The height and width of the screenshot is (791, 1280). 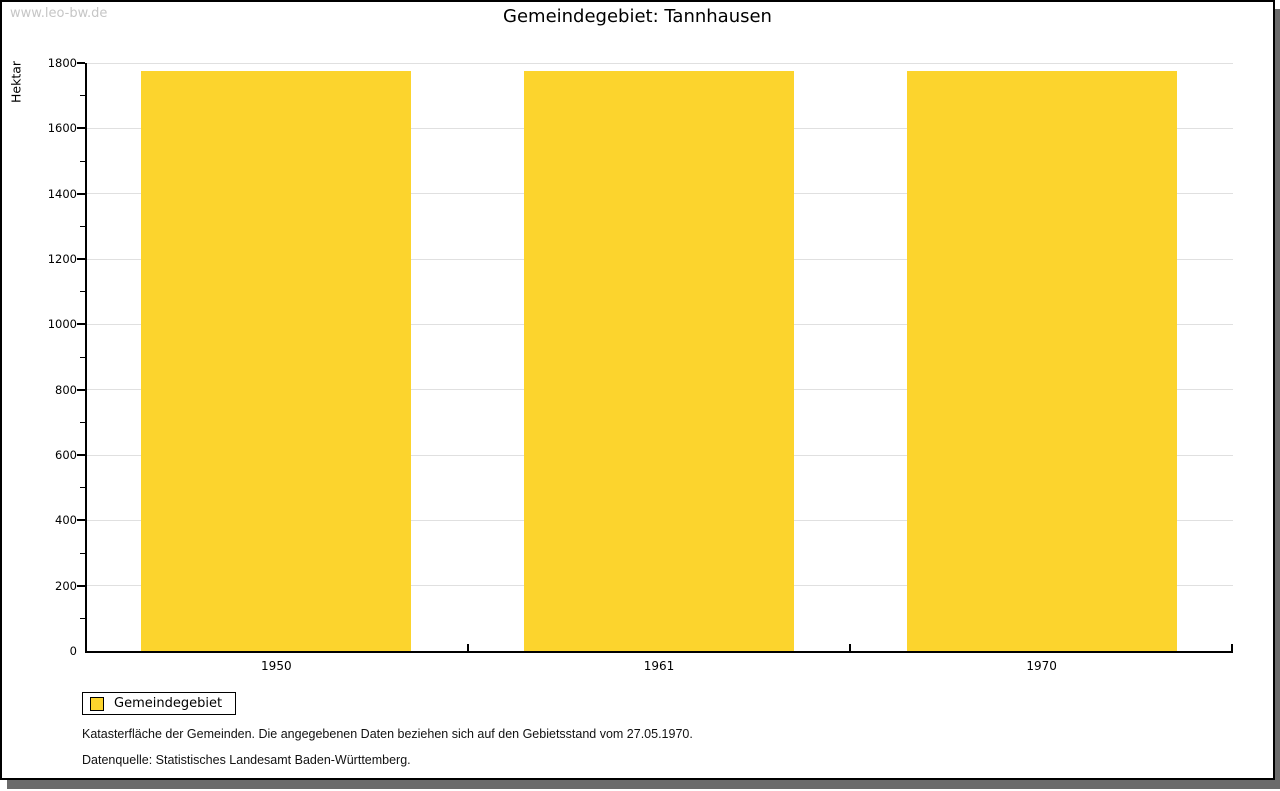 What do you see at coordinates (62, 128) in the screenshot?
I see `y-tick-label: 1600` at bounding box center [62, 128].